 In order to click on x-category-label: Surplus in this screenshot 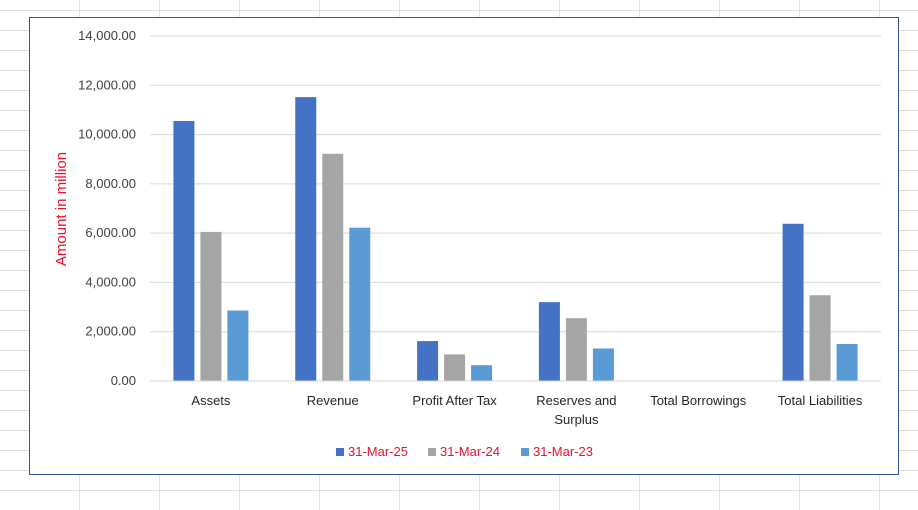, I will do `click(576, 419)`.